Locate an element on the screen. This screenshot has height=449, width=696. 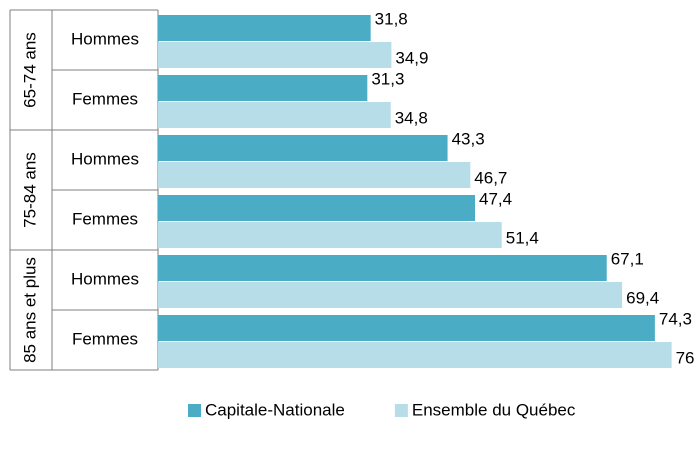
legend-label: Capitale-Nationale is located at coordinates (275, 409).